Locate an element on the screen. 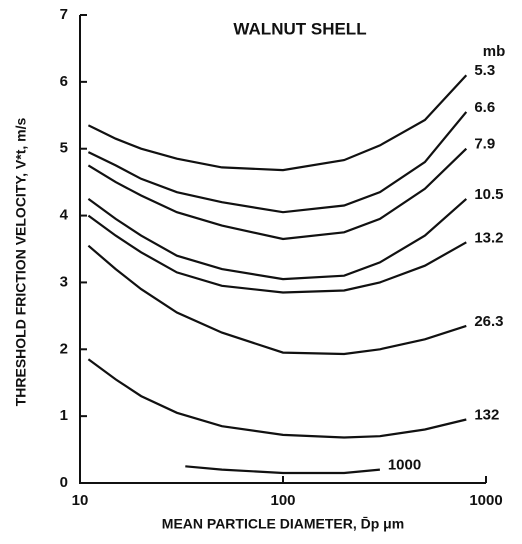 This screenshot has width=522, height=544. y-tick-label: 7 is located at coordinates (64, 14).